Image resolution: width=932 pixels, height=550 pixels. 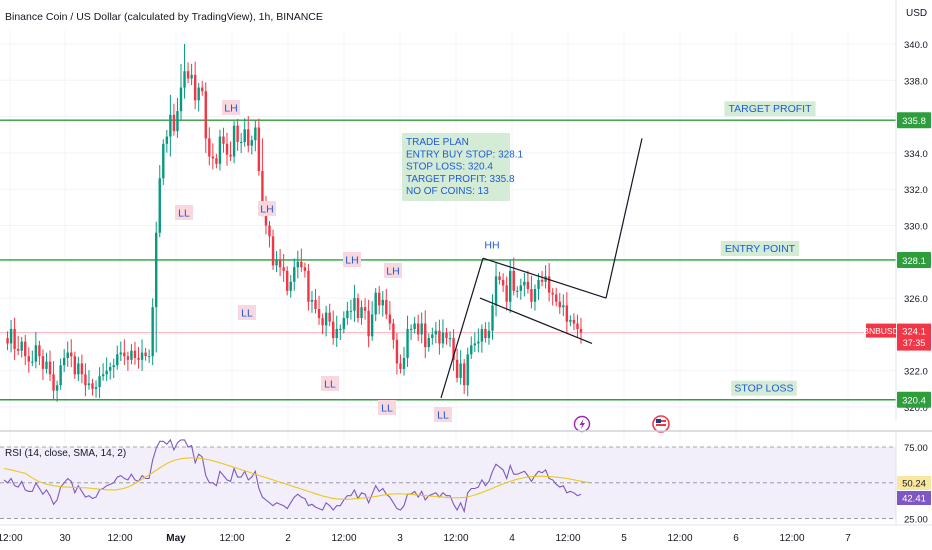 I want to click on lightning-icon, so click(x=582, y=424).